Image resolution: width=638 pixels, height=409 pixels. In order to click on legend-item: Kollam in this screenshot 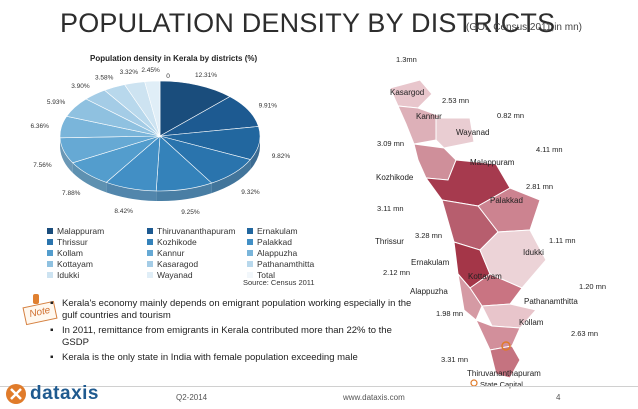, I will do `click(97, 253)`.